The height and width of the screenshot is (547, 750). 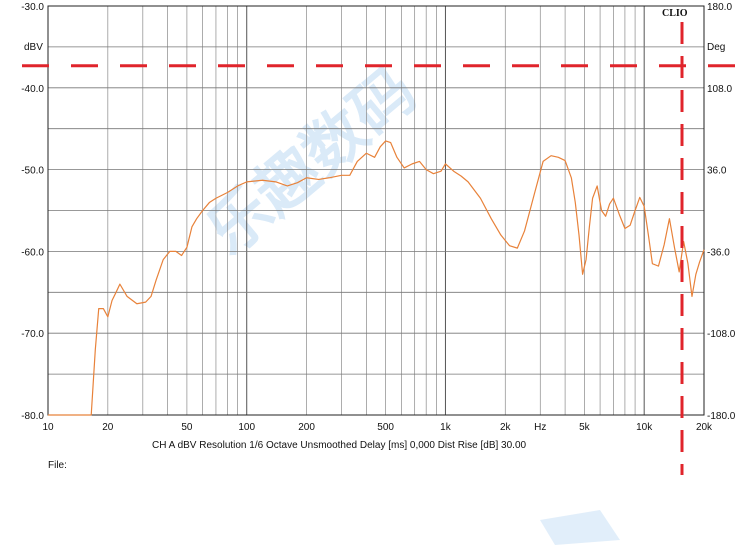 What do you see at coordinates (675, 13) in the screenshot?
I see `brand-label: CLIO` at bounding box center [675, 13].